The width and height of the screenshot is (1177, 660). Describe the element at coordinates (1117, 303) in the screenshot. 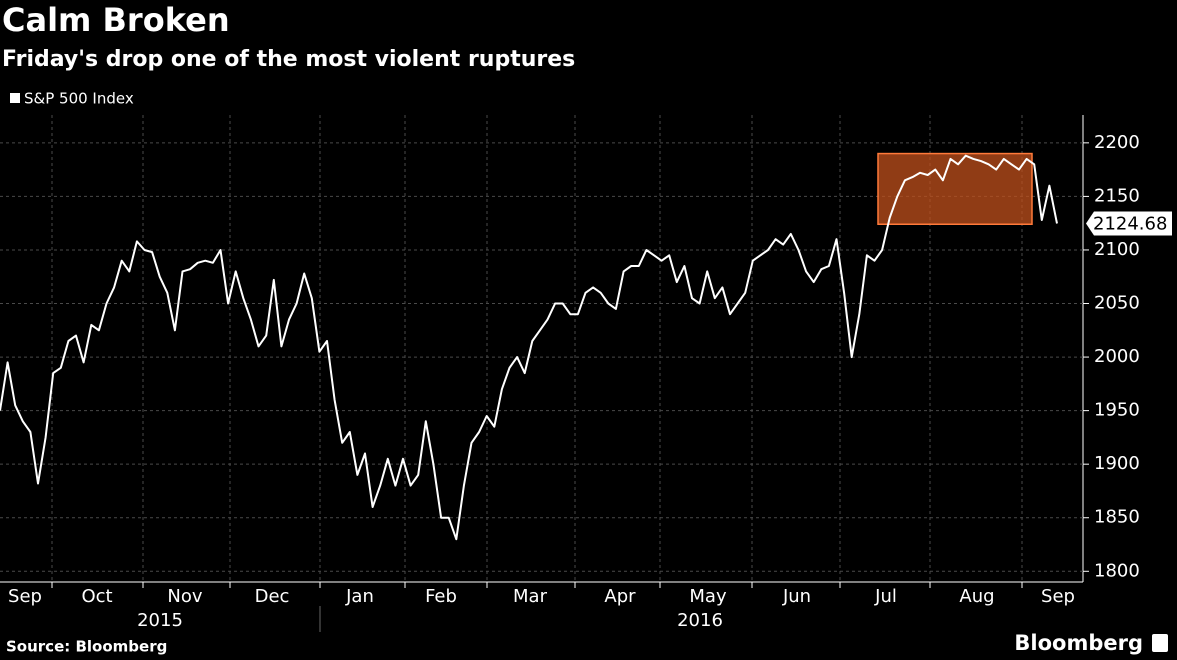

I see `y-tick-label: 2050` at that location.